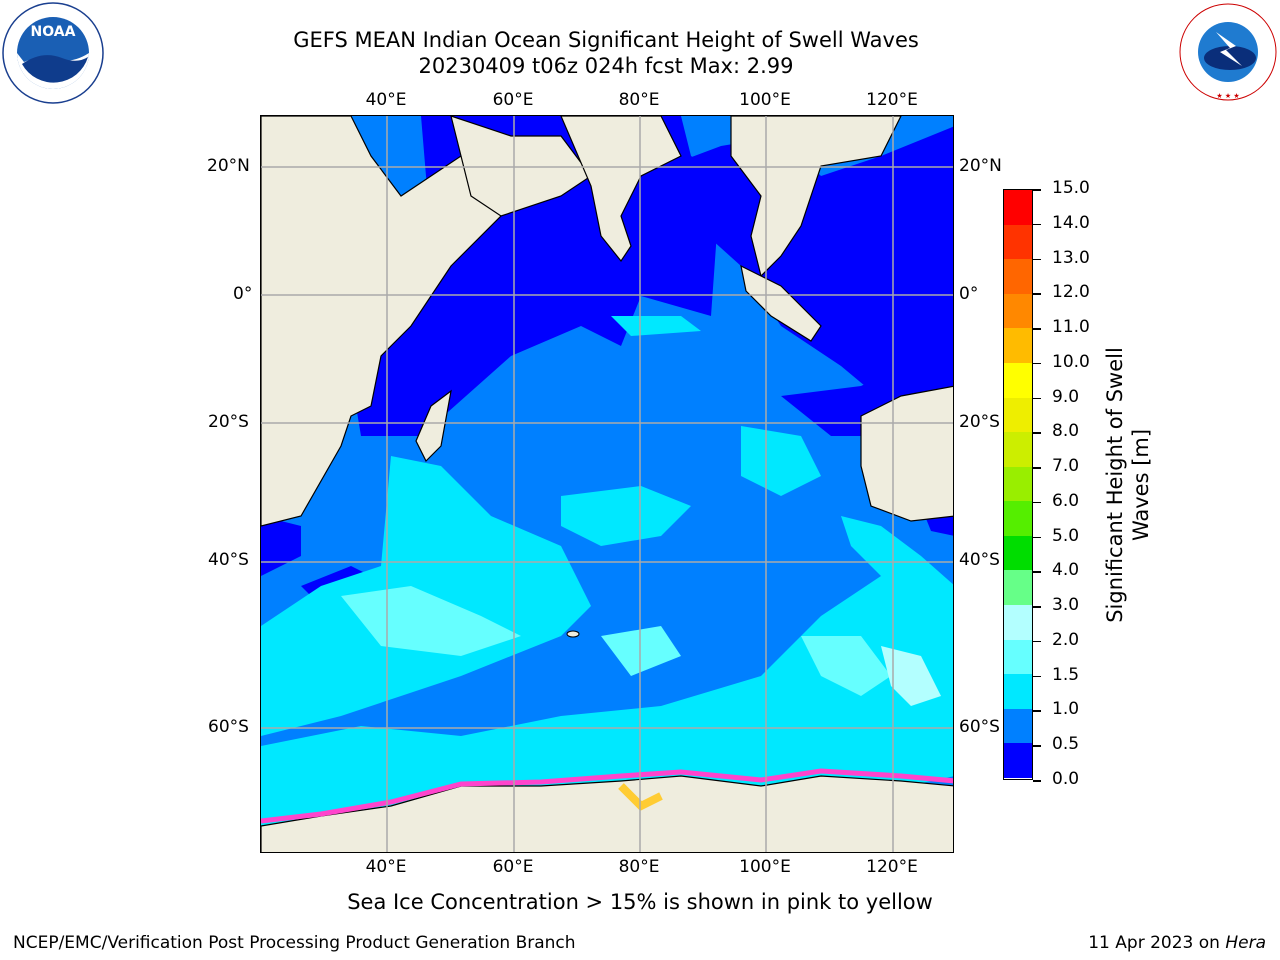 Image resolution: width=1280 pixels, height=960 pixels. I want to click on colorbar, so click(1018, 484).